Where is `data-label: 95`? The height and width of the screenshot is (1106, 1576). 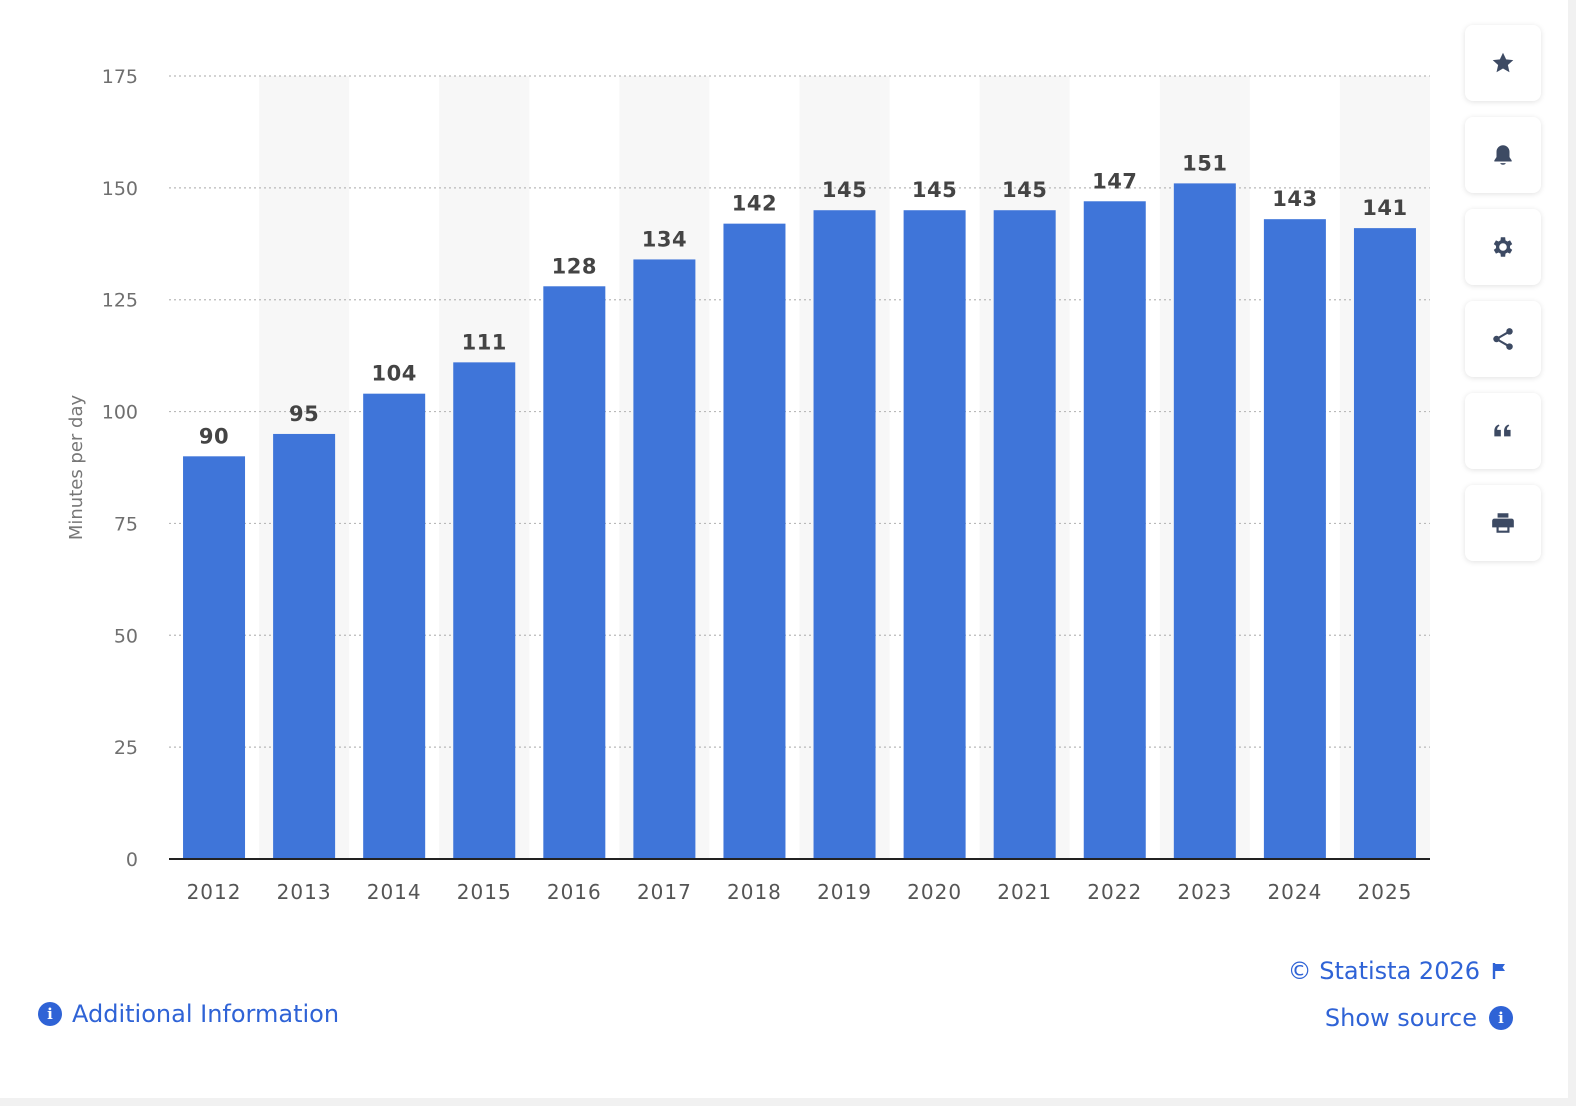 data-label: 95 is located at coordinates (304, 414).